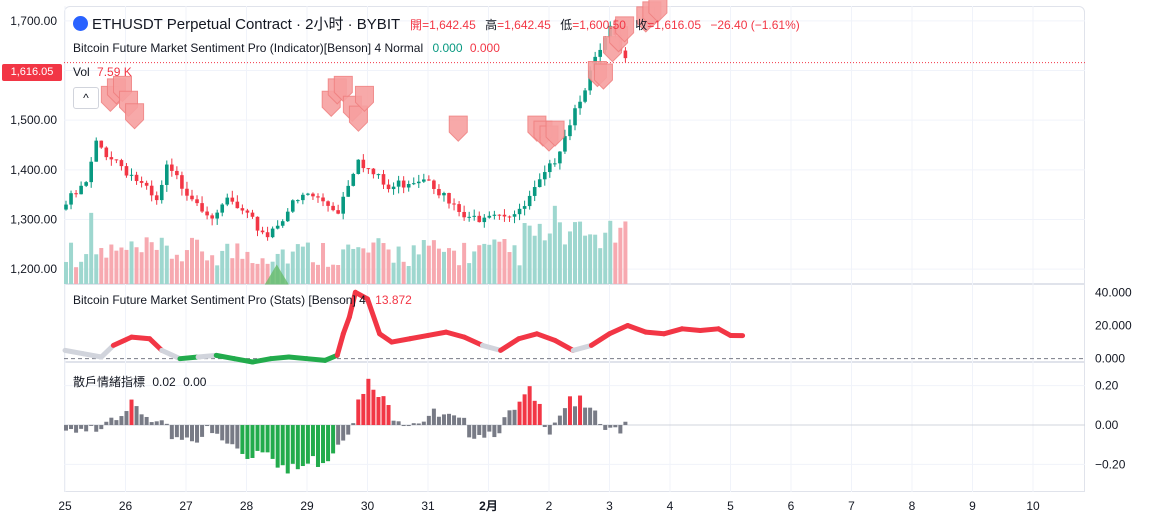 The image size is (1150, 525). What do you see at coordinates (114, 72) in the screenshot?
I see `volume-value: 7.59 K` at bounding box center [114, 72].